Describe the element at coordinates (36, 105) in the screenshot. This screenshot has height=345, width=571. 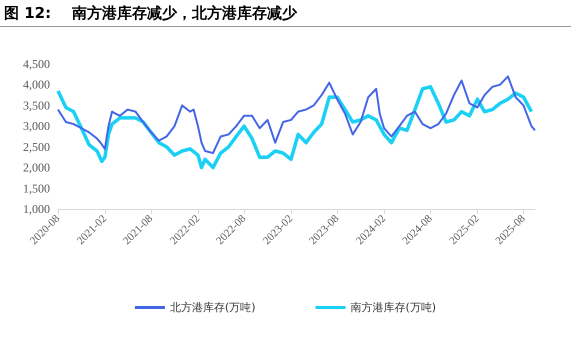
I see `y-tick-label: 3,500` at that location.